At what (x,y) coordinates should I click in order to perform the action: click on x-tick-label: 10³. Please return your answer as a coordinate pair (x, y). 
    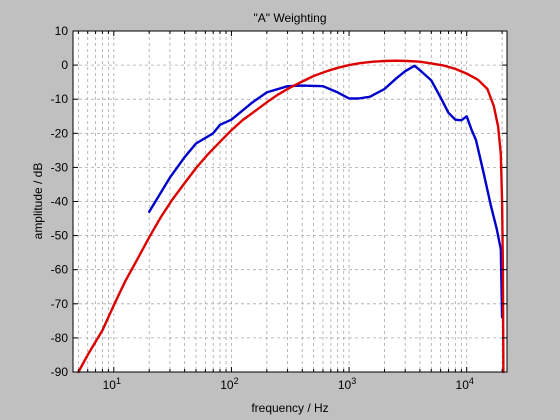
    Looking at the image, I should click on (347, 384).